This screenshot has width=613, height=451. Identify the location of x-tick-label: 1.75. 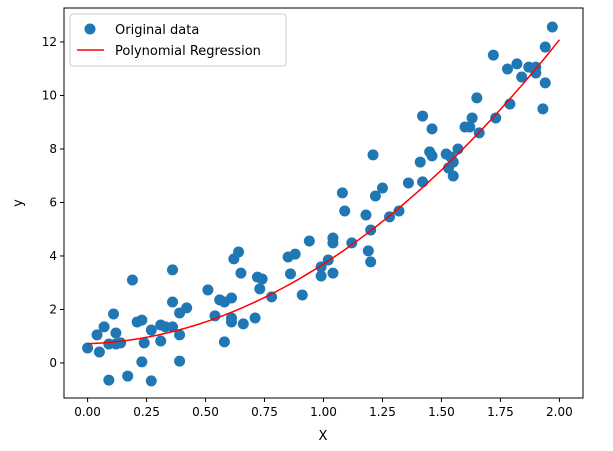
(500, 412).